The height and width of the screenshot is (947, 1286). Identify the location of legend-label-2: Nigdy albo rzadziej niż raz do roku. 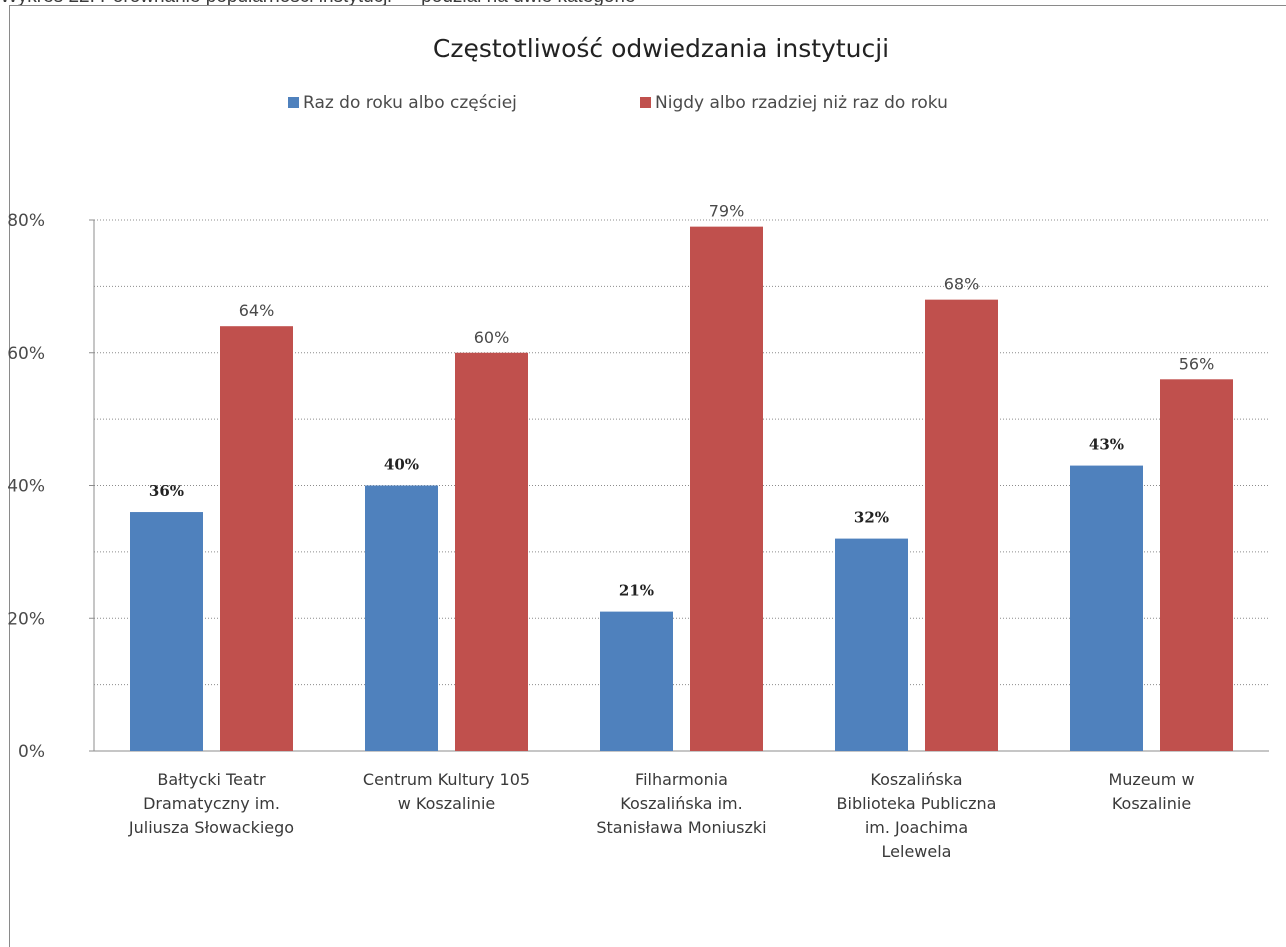
(801, 103).